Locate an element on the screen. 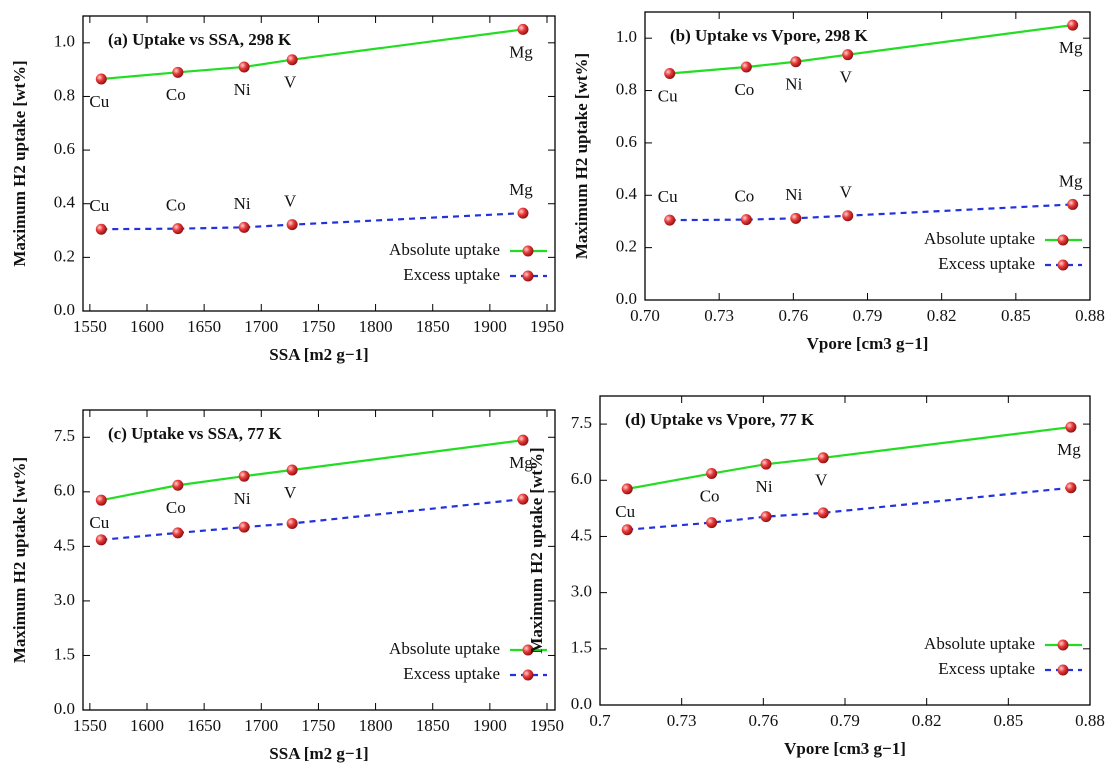 This screenshot has height=771, width=1118. x-tick-label: 0.7 is located at coordinates (600, 720).